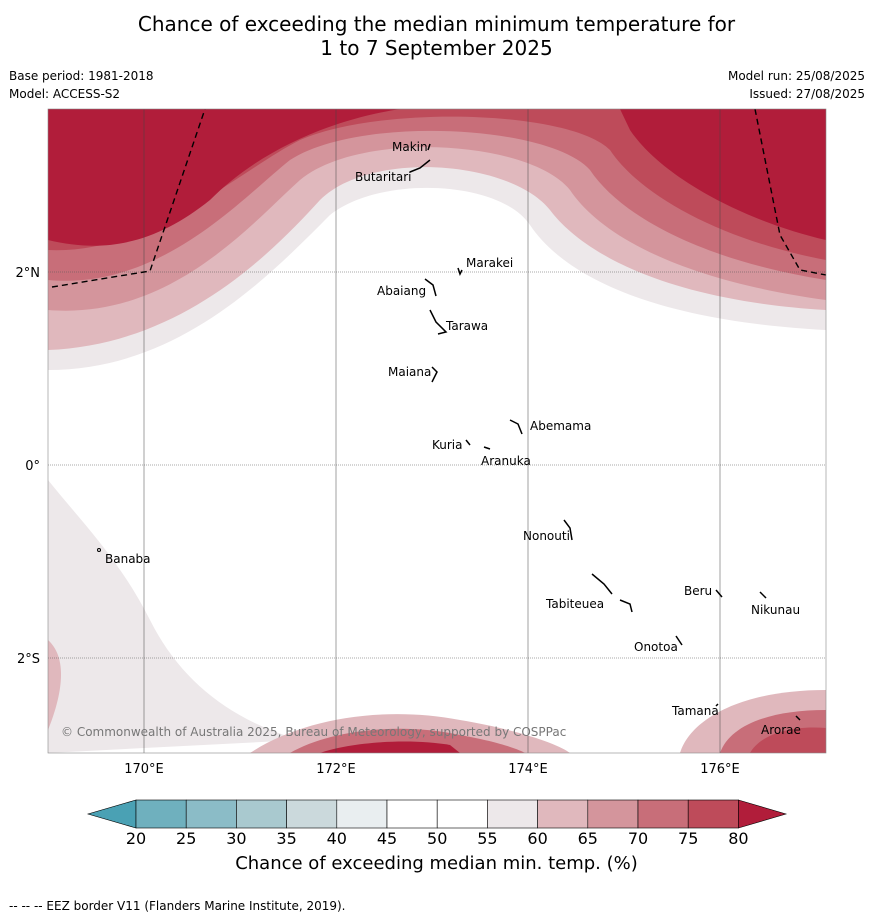 The image size is (873, 919). Describe the element at coordinates (537, 838) in the screenshot. I see `colorbar-tick-60: 60` at that location.